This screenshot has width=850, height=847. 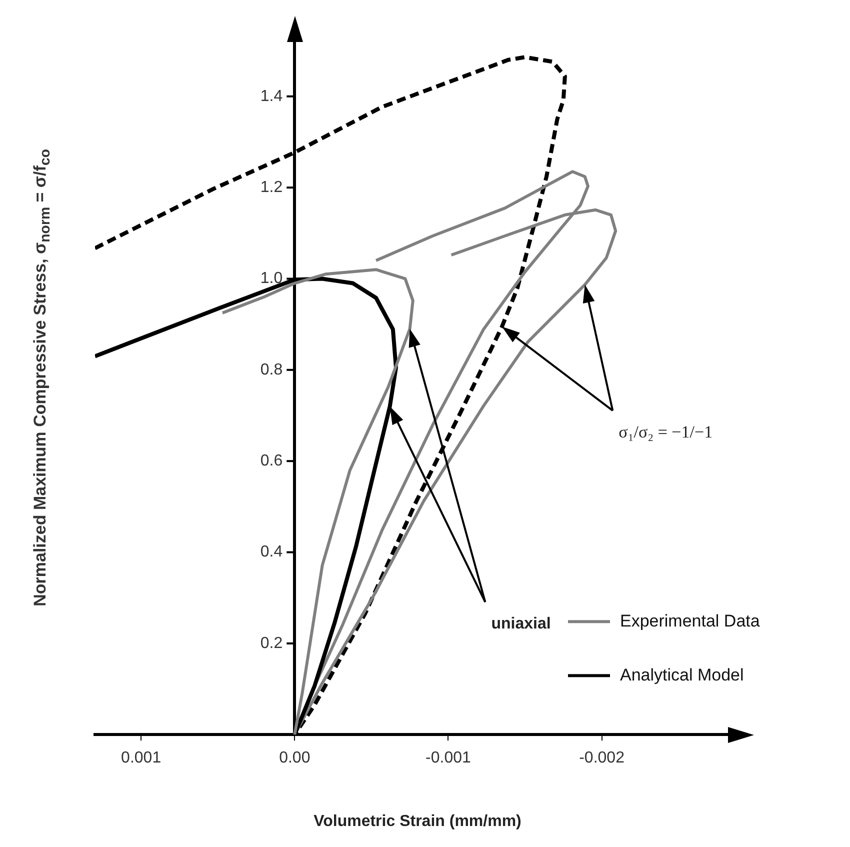 I want to click on x-tick-label: 0.001, so click(x=141, y=758).